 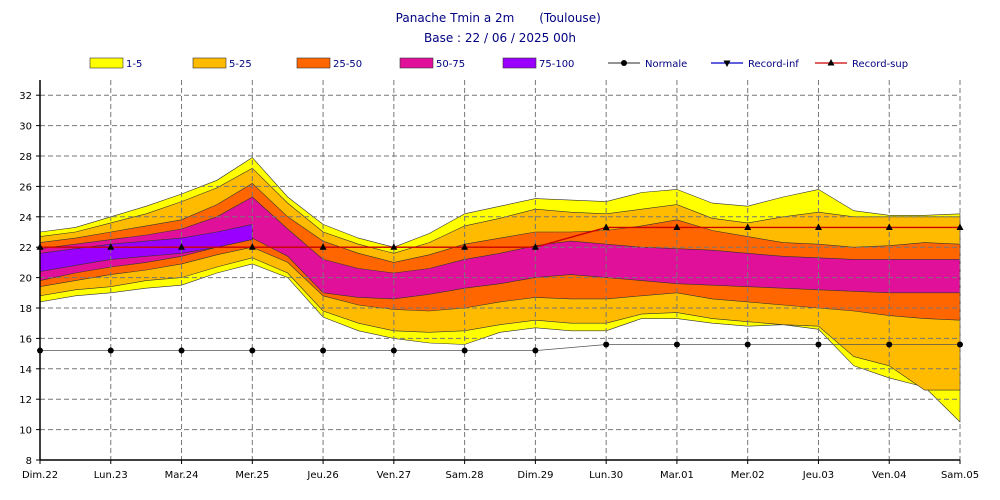 I want to click on y-tick-label: 32, so click(x=25, y=96).